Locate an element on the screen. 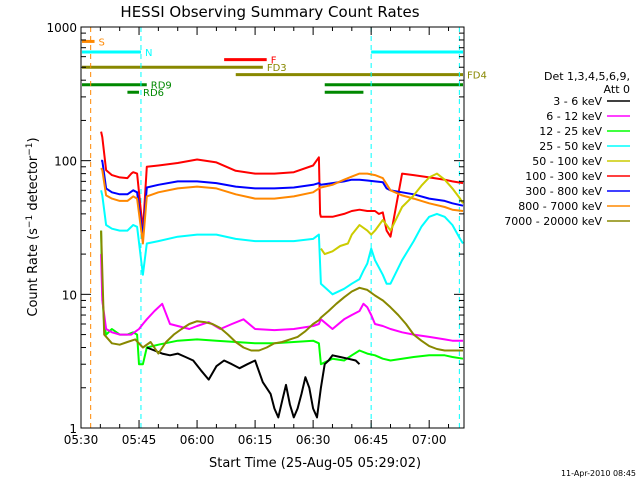  series-7000-20000-kev is located at coordinates (281, 292).